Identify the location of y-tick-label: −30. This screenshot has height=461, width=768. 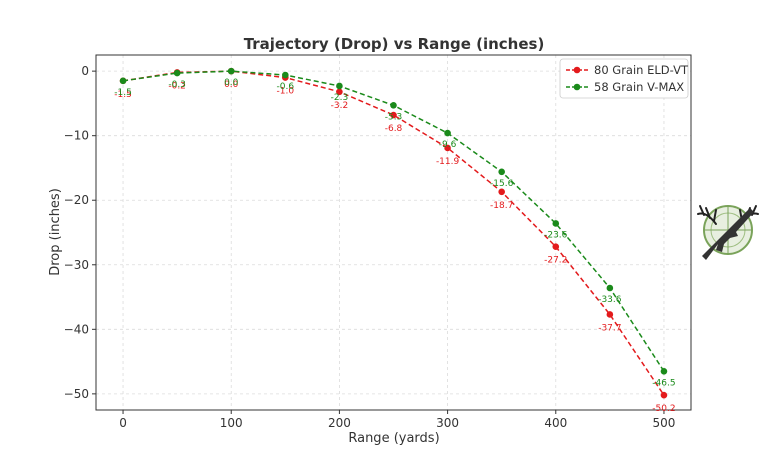
(76, 265).